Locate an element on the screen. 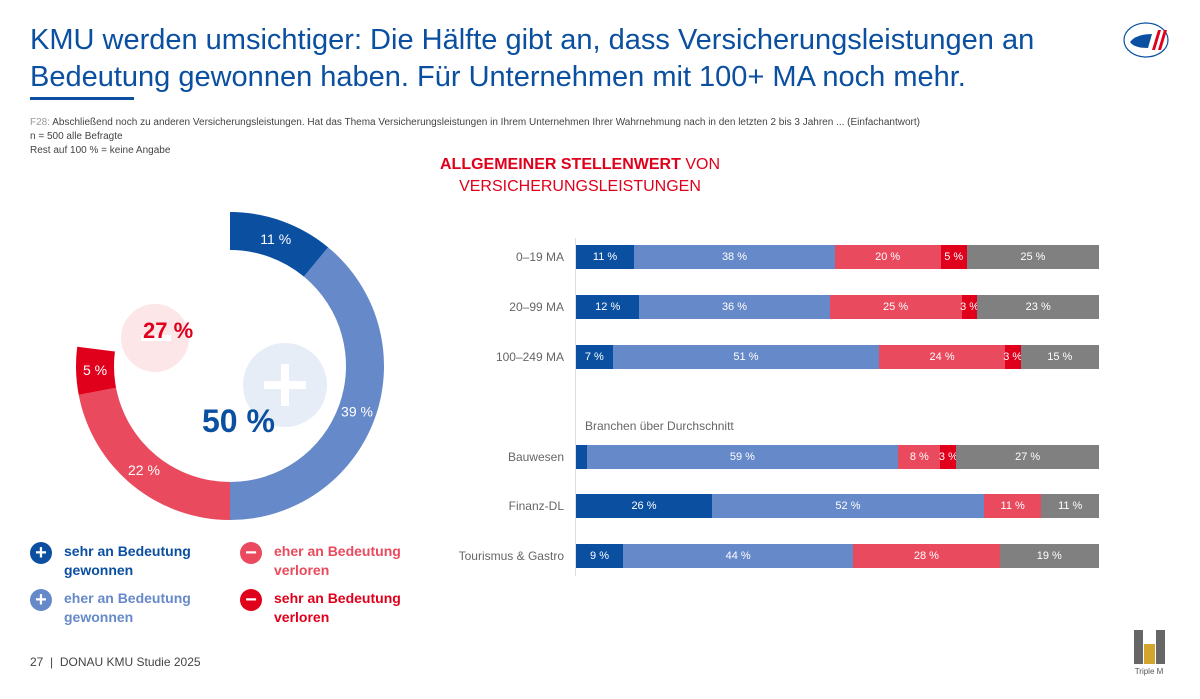 The height and width of the screenshot is (699, 1200). legend-item-eher_verloren: − eher an Bedeutung verloren is located at coordinates (332, 561).